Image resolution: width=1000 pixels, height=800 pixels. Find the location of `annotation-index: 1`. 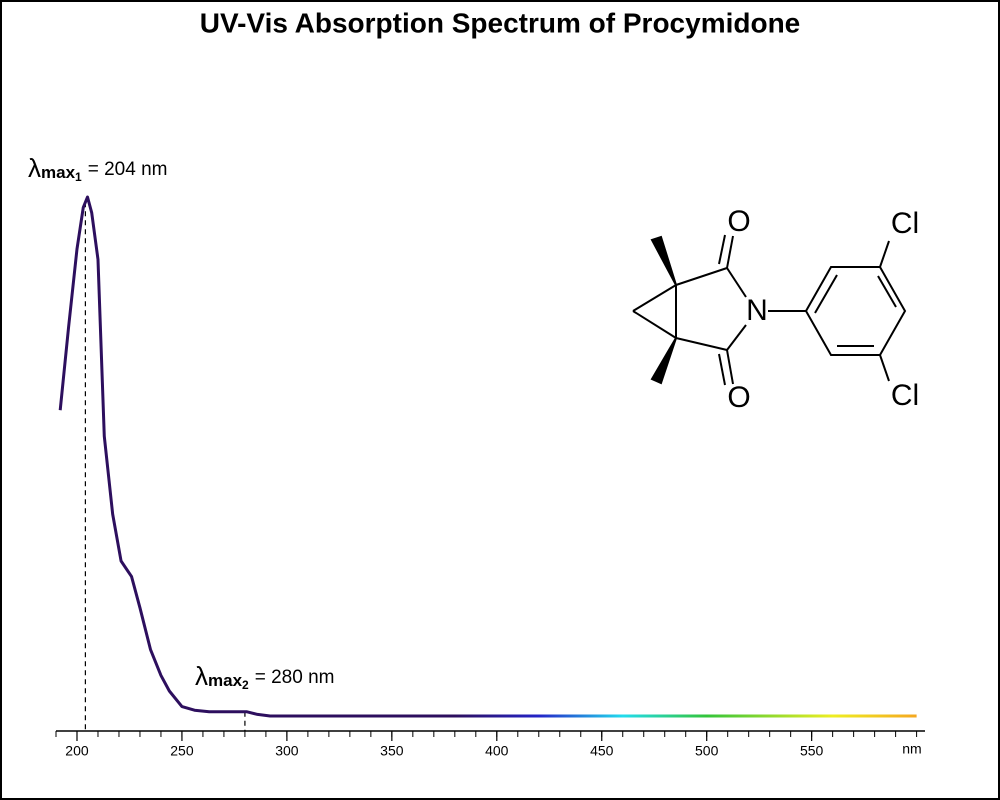

annotation-index: 1 is located at coordinates (78, 177).